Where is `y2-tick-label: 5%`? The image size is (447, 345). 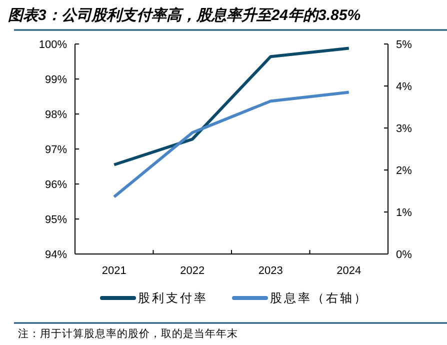
y2-tick-label: 5% is located at coordinates (404, 45).